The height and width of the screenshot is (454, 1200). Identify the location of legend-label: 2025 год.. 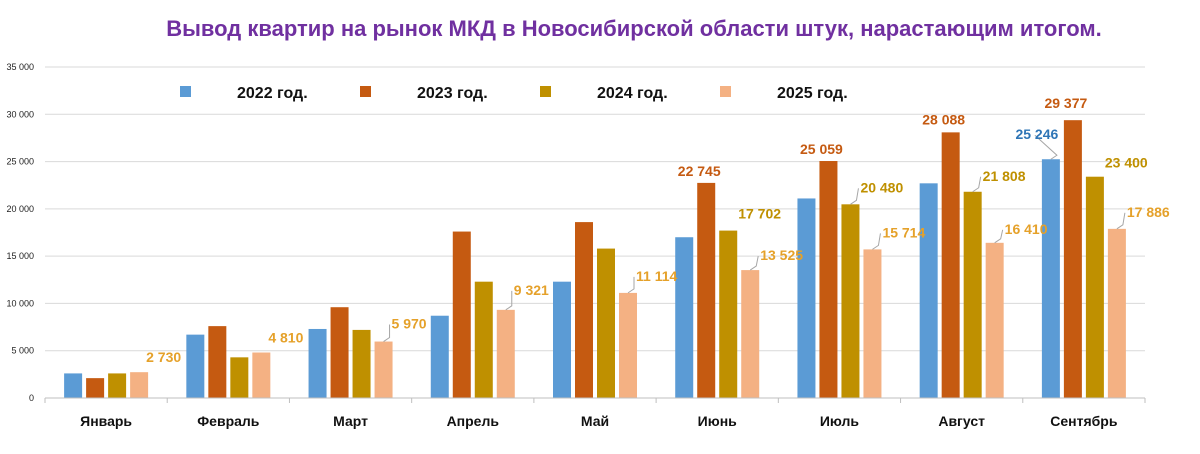
(812, 93).